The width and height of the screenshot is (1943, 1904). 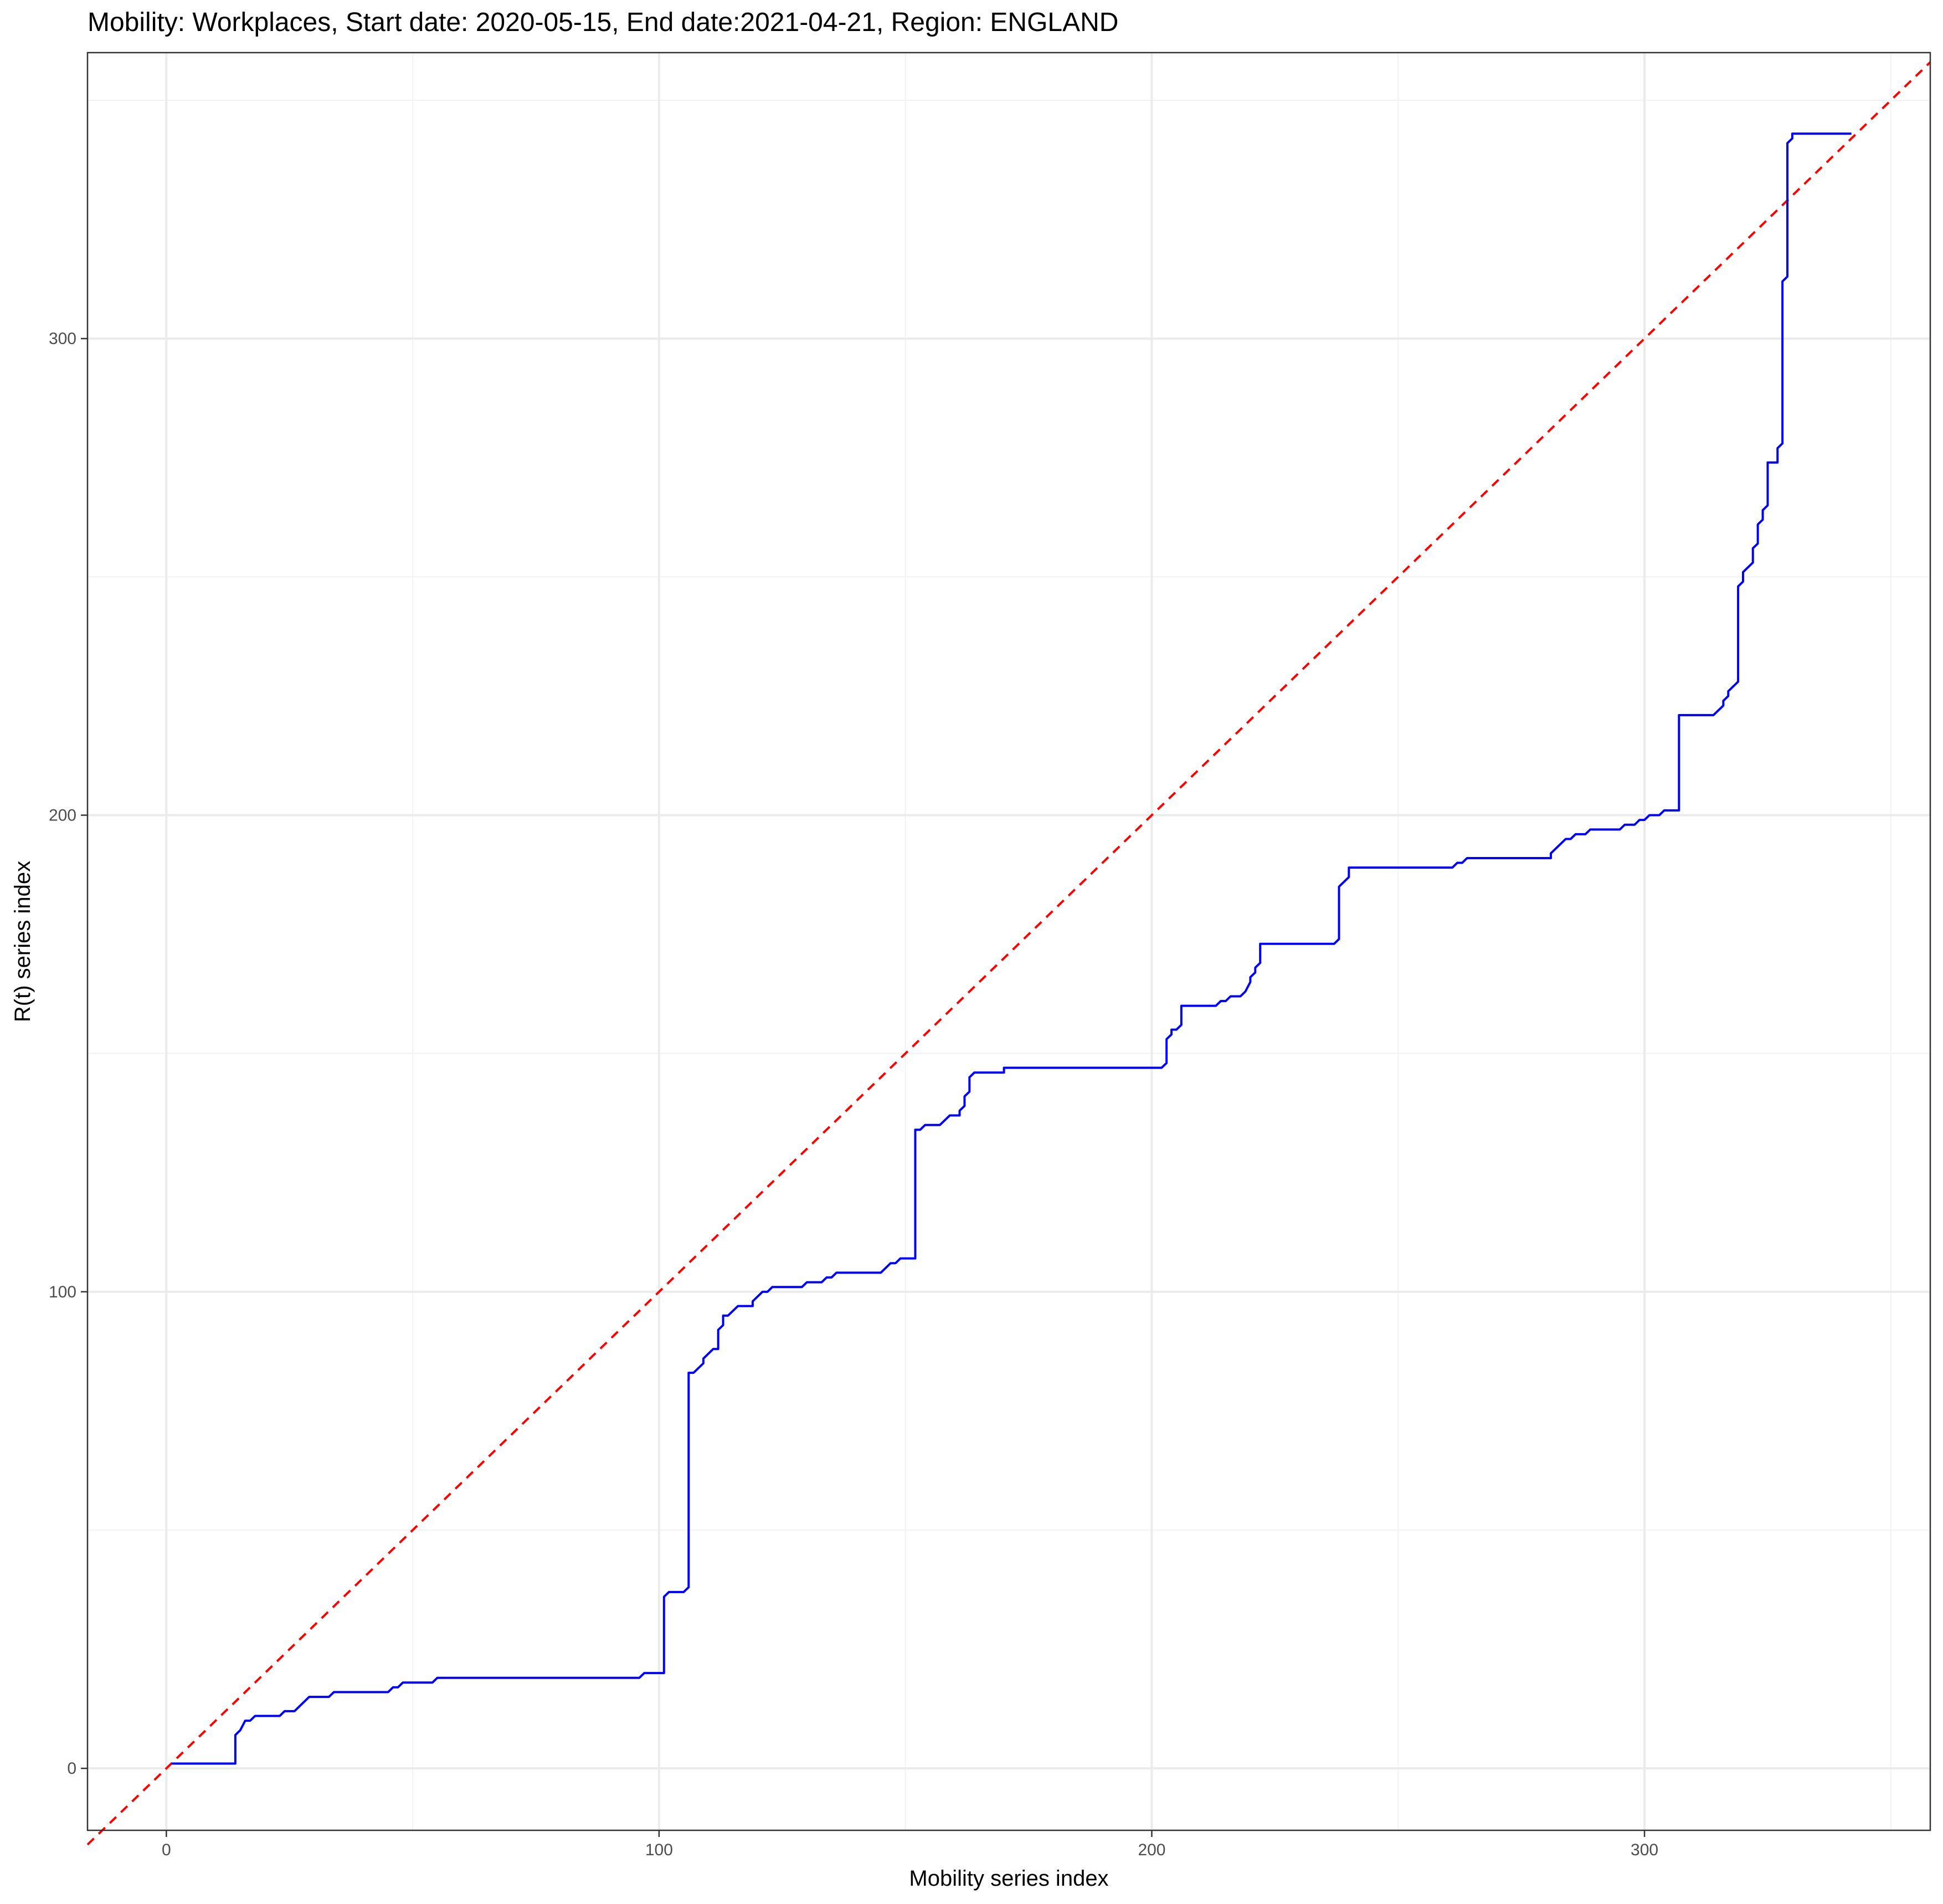 What do you see at coordinates (659, 1850) in the screenshot?
I see `x-tick-label: 100` at bounding box center [659, 1850].